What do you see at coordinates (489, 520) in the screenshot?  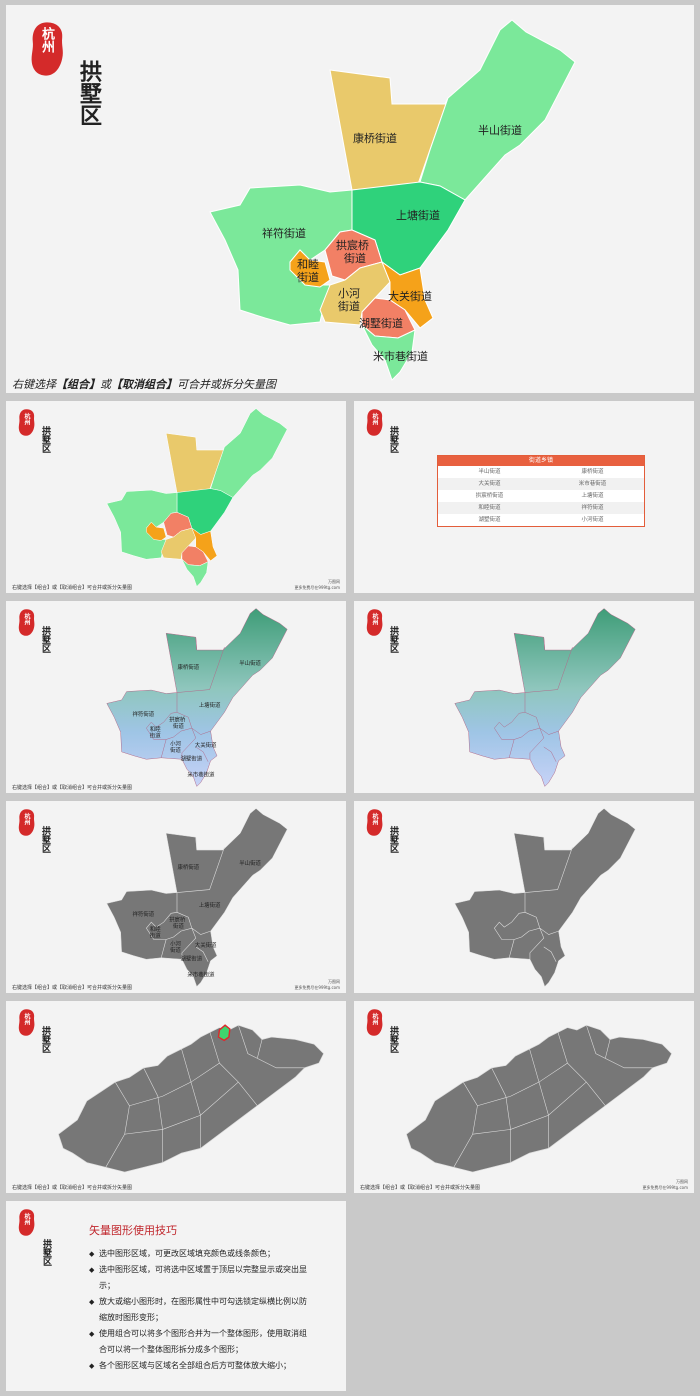 I see `table-cell: 湖墅街道` at bounding box center [489, 520].